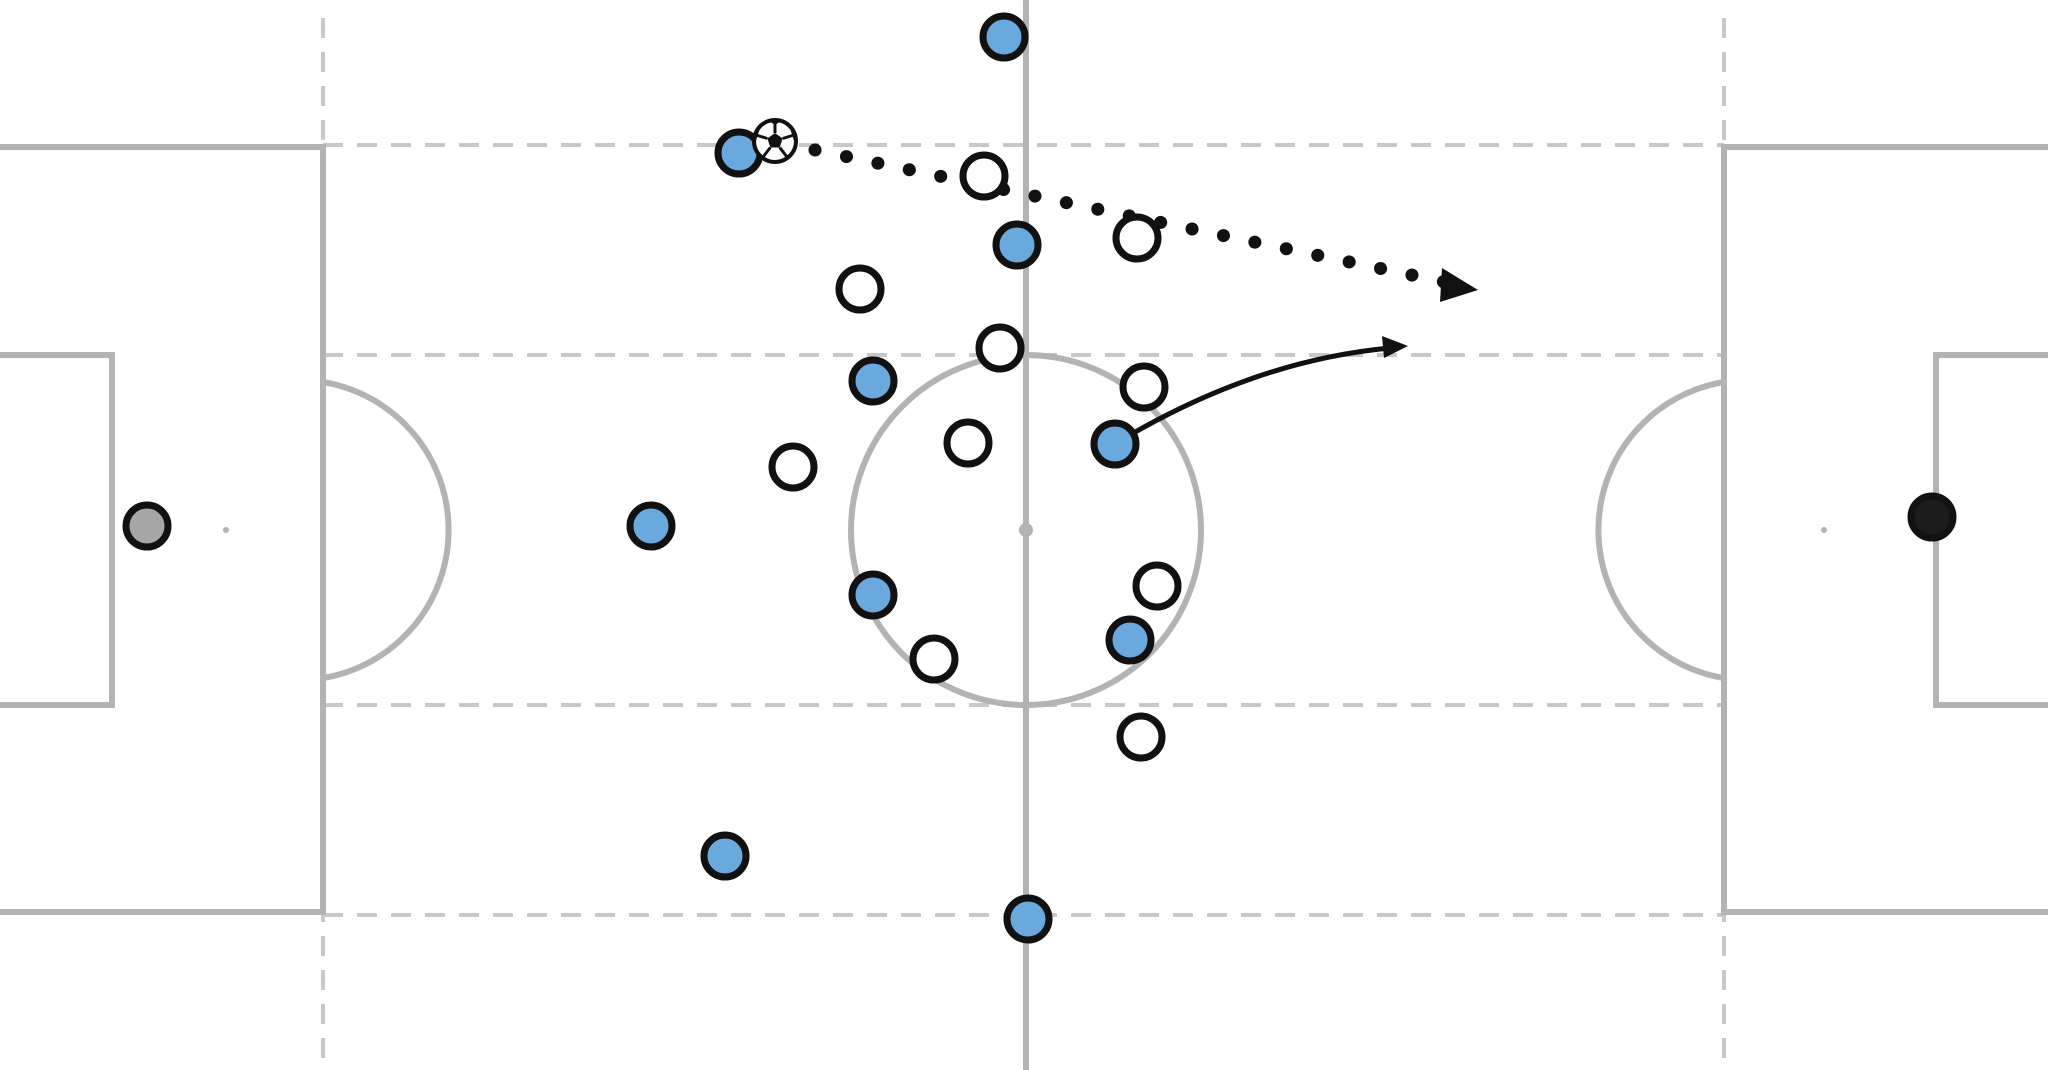 The width and height of the screenshot is (2048, 1070). What do you see at coordinates (1459, 285) in the screenshot?
I see `pass-arrowhead` at bounding box center [1459, 285].